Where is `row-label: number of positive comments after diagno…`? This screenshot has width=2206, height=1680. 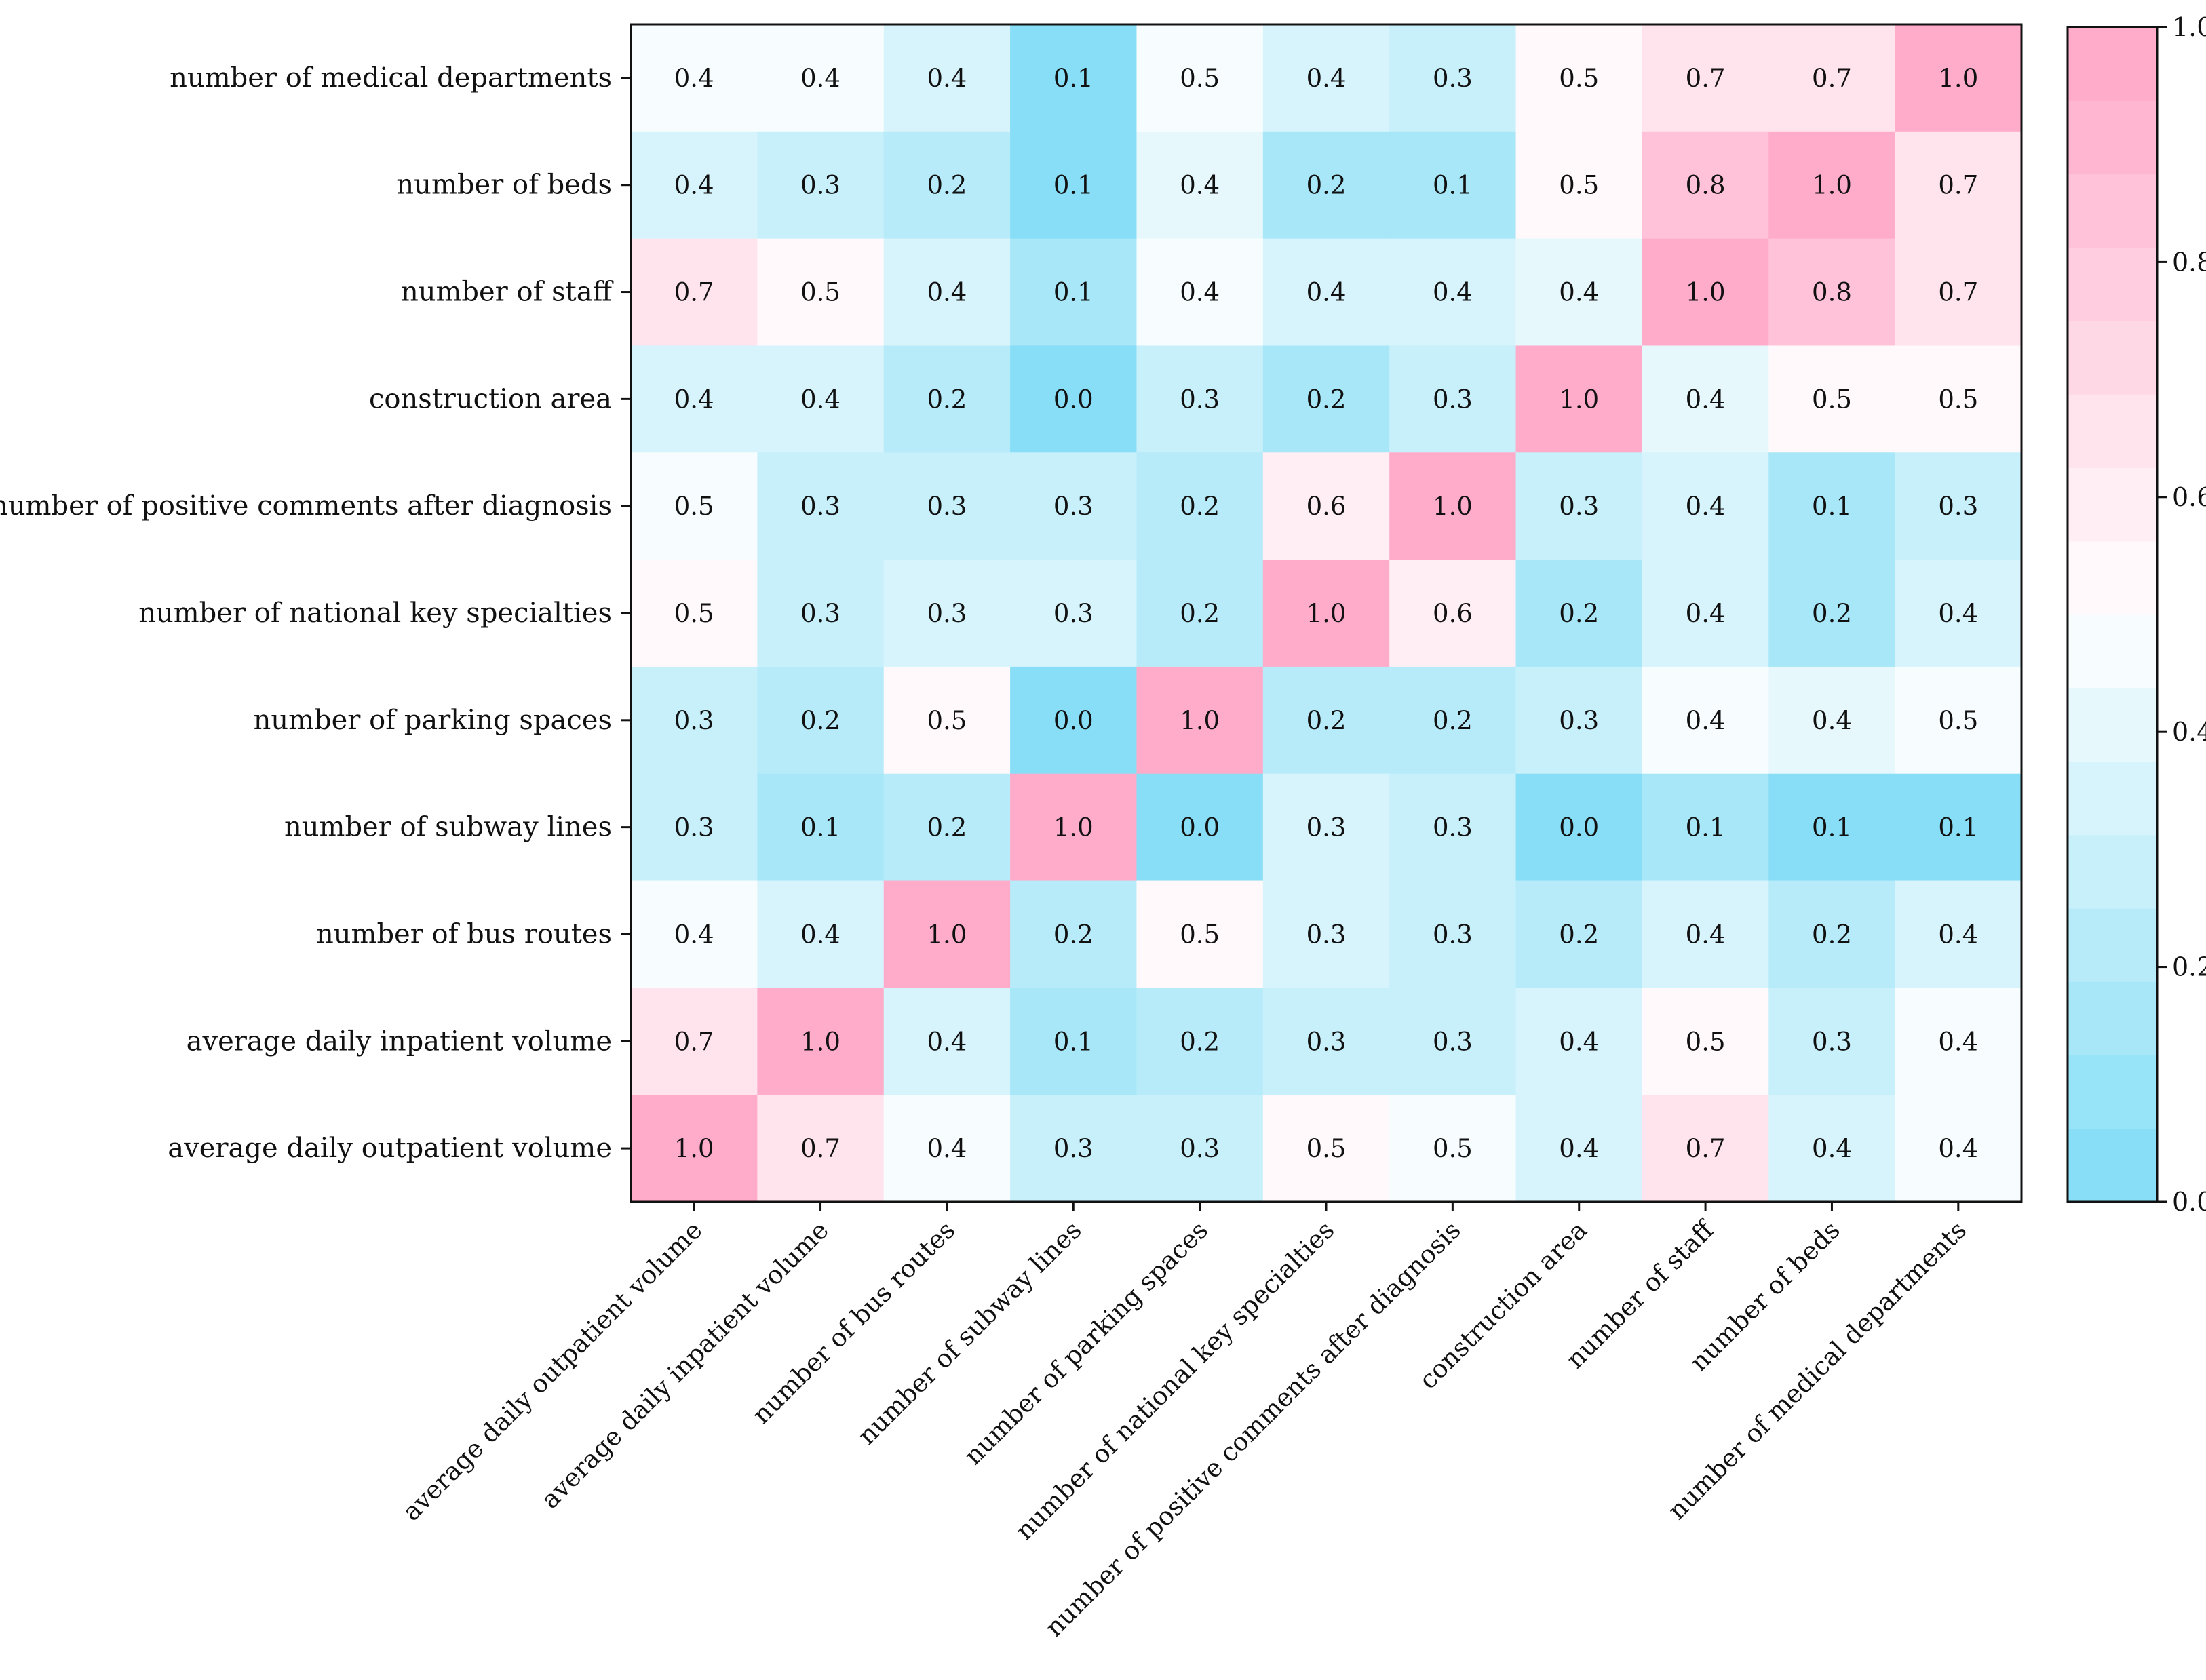 row-label: number of positive comments after diagno… is located at coordinates (306, 506).